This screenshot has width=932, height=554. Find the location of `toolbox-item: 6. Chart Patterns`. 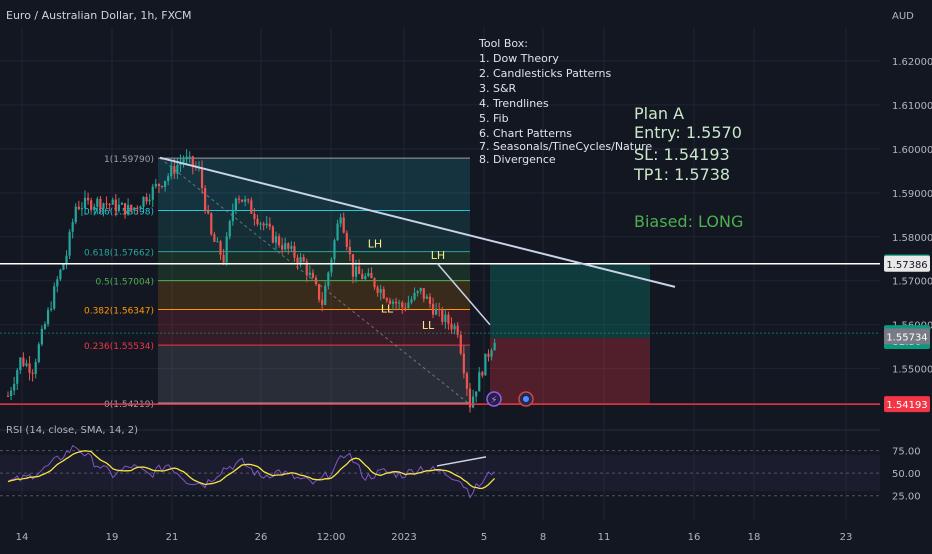

toolbox-item: 6. Chart Patterns is located at coordinates (525, 133).